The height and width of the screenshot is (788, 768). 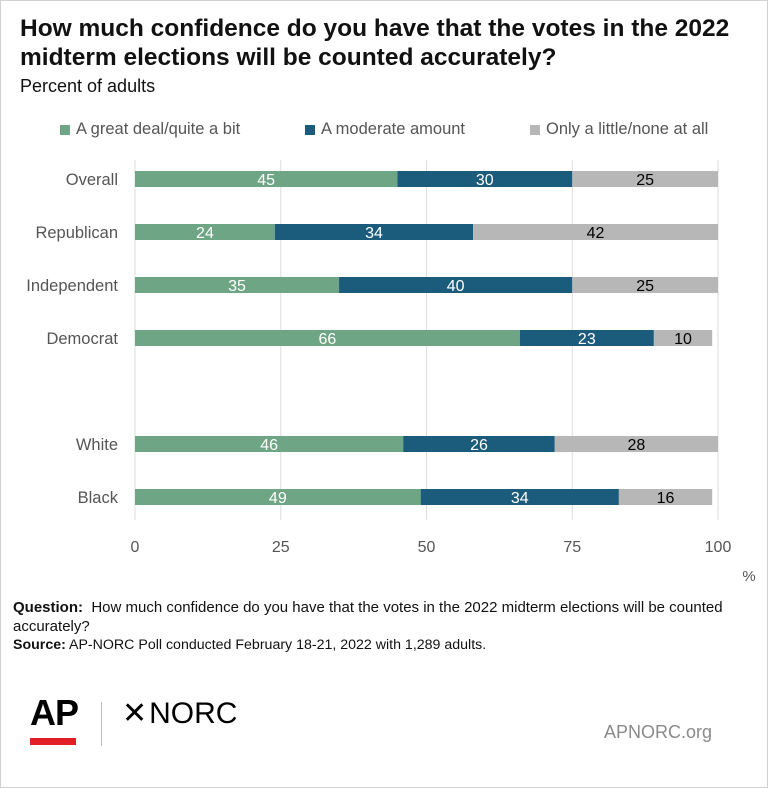 What do you see at coordinates (135, 547) in the screenshot?
I see `x-tick-label: 0` at bounding box center [135, 547].